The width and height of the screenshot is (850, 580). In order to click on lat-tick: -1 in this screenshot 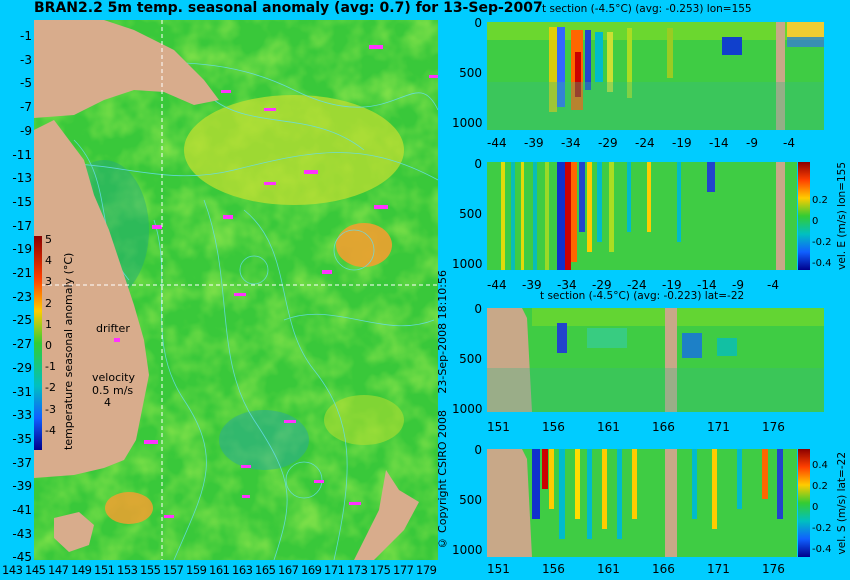, I will do `click(26, 36)`.